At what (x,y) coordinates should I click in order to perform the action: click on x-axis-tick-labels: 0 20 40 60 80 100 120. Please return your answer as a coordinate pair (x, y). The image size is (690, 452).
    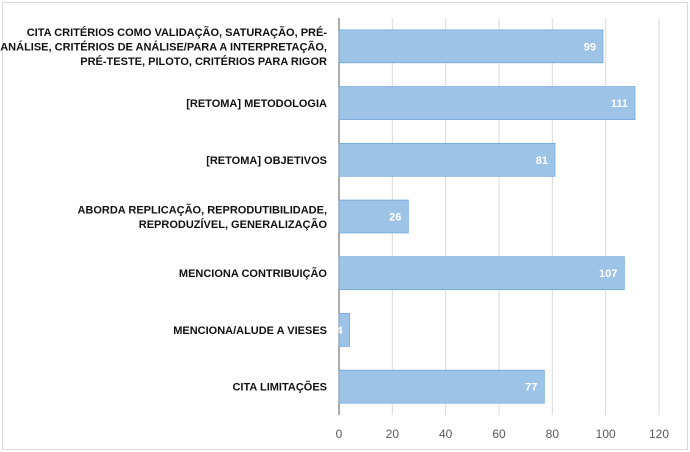
    Looking at the image, I should click on (503, 434).